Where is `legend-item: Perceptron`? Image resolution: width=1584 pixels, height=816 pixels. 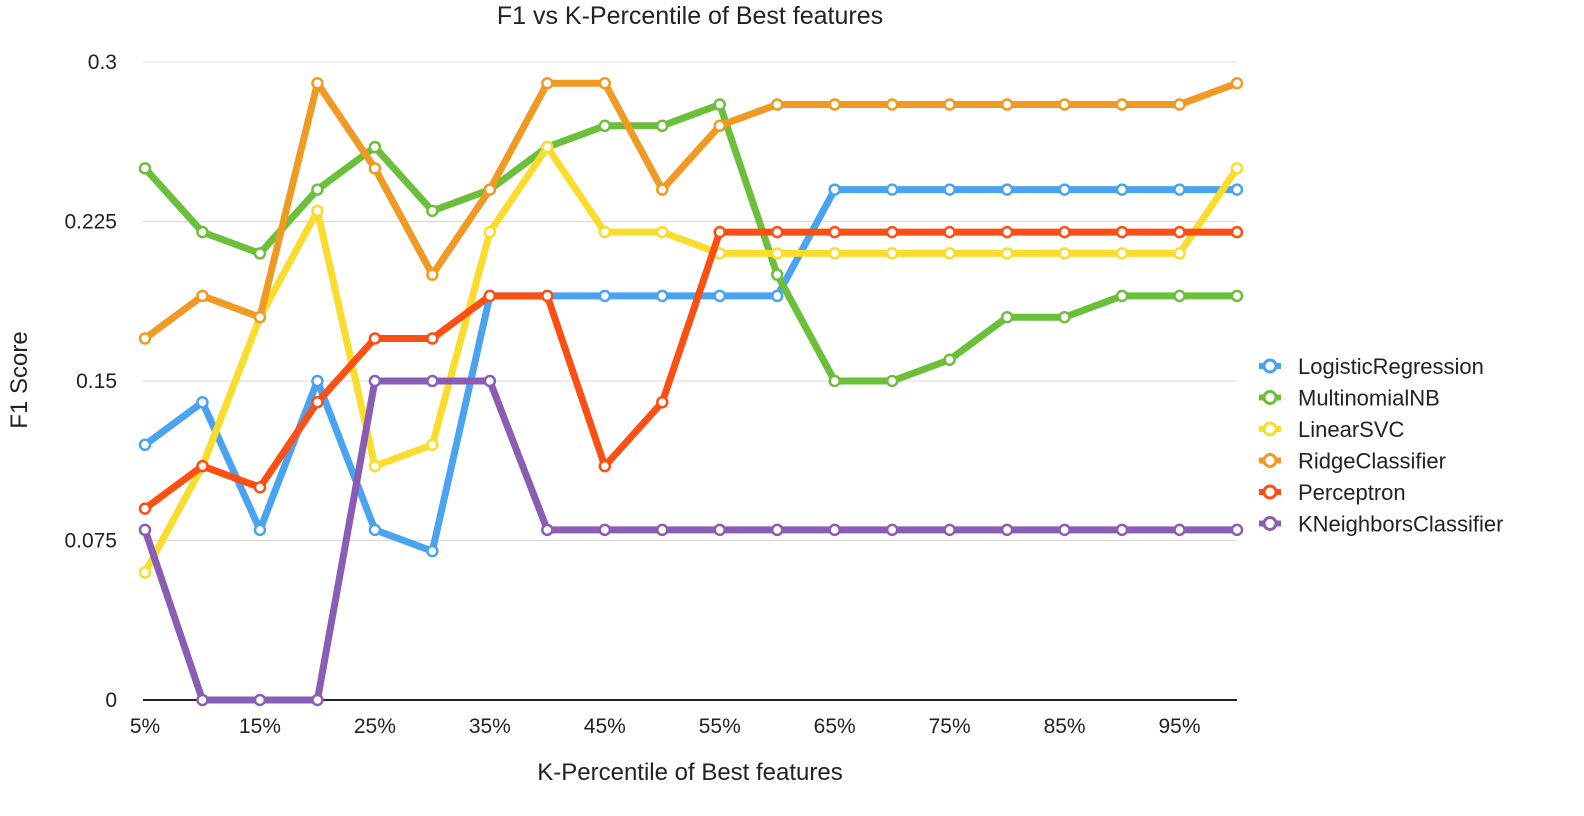
legend-item: Perceptron is located at coordinates (1332, 492).